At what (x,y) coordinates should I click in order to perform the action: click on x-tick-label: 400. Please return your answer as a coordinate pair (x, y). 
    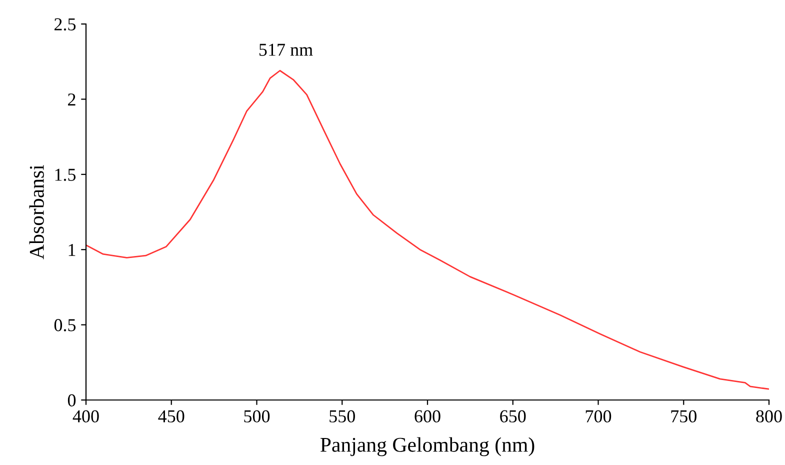
    Looking at the image, I should click on (85, 416).